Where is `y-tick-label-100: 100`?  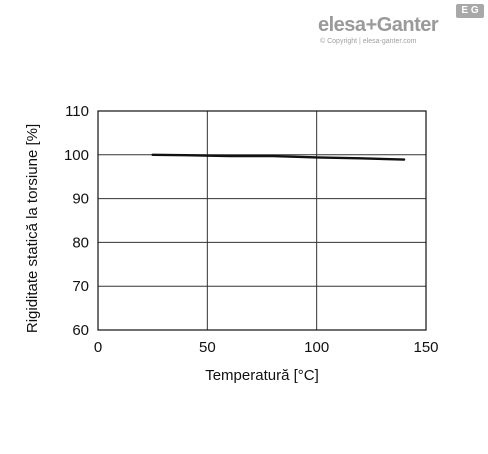 y-tick-label-100: 100 is located at coordinates (76, 155).